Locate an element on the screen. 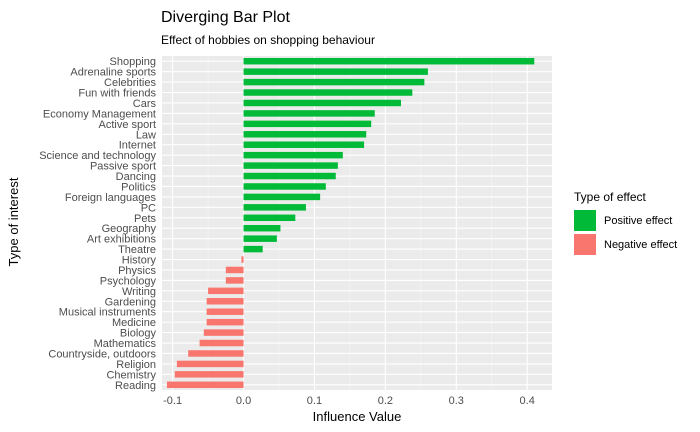 Image resolution: width=700 pixels, height=432 pixels. y-tick-label: Countryside, outdoors is located at coordinates (102, 354).